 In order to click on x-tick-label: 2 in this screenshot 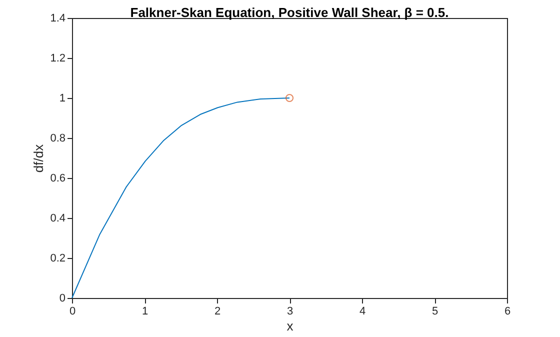, I will do `click(217, 312)`.